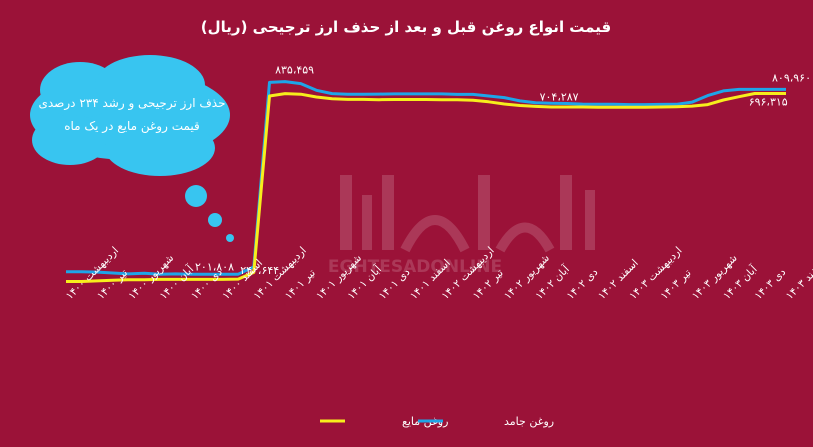 The height and width of the screenshot is (447, 813). I want to click on legend-label-solid-oil: روغن جامد, so click(529, 421).